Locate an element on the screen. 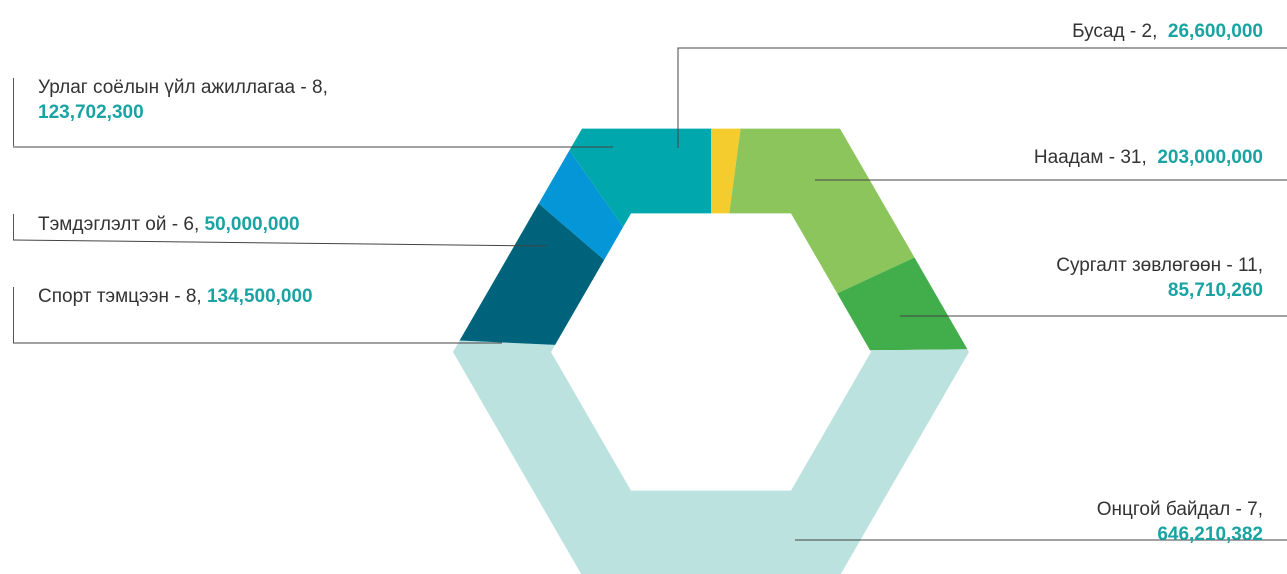 The image size is (1287, 574). label-surgalt-name: Сургалт зөвлөгөөн is located at coordinates (1139, 265).